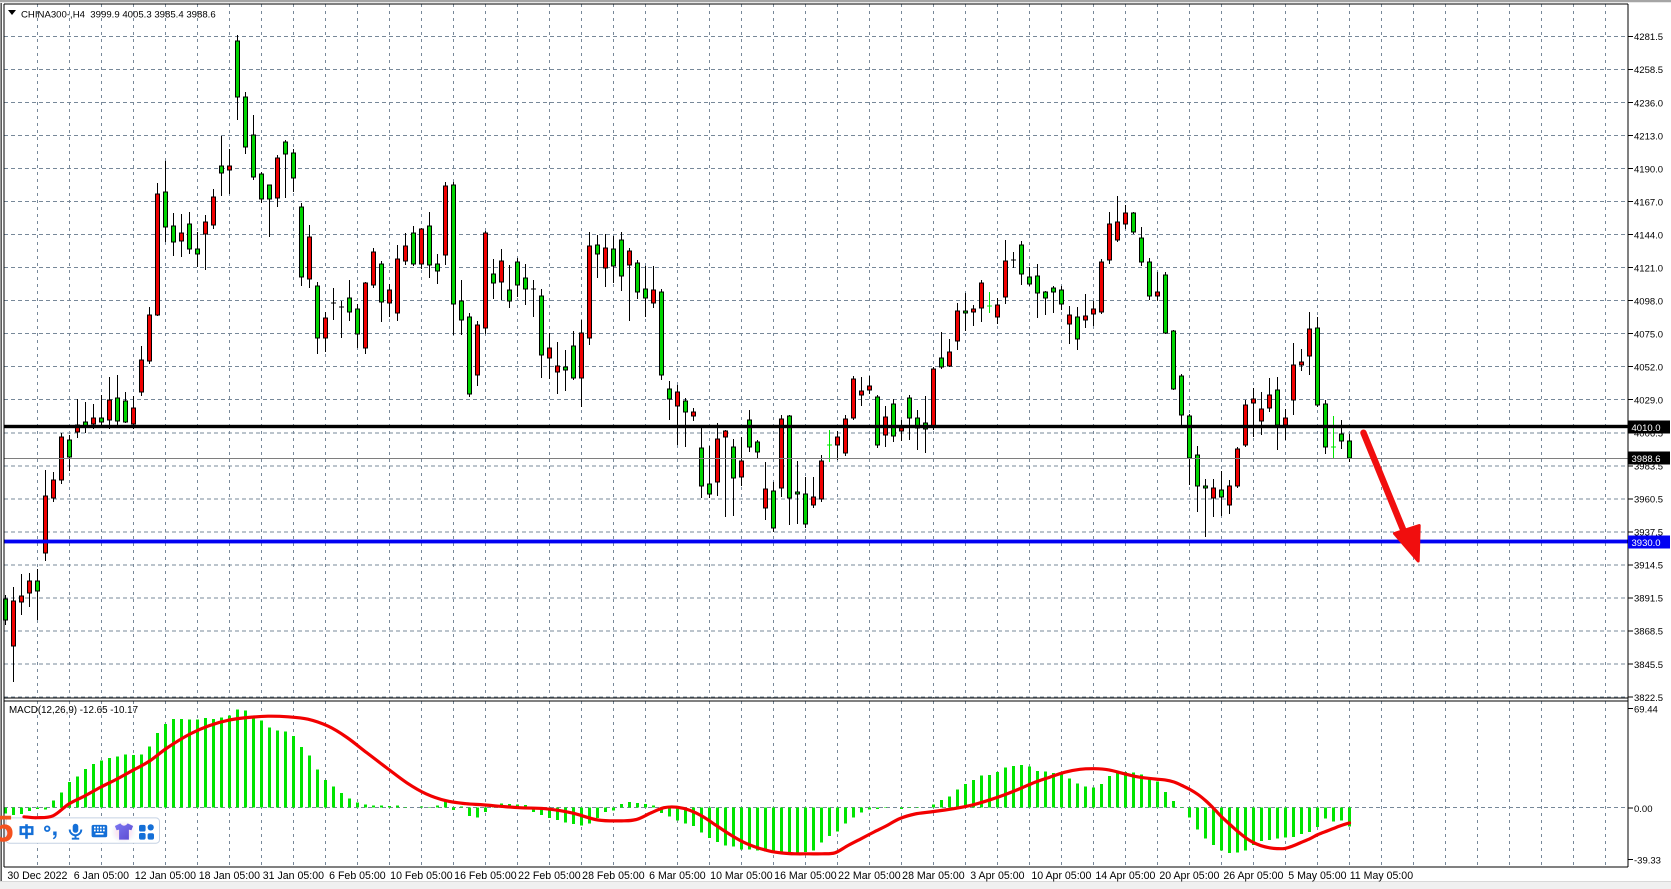  What do you see at coordinates (1382, 876) in the screenshot?
I see `svg-text: 11 May 05:00` at bounding box center [1382, 876].